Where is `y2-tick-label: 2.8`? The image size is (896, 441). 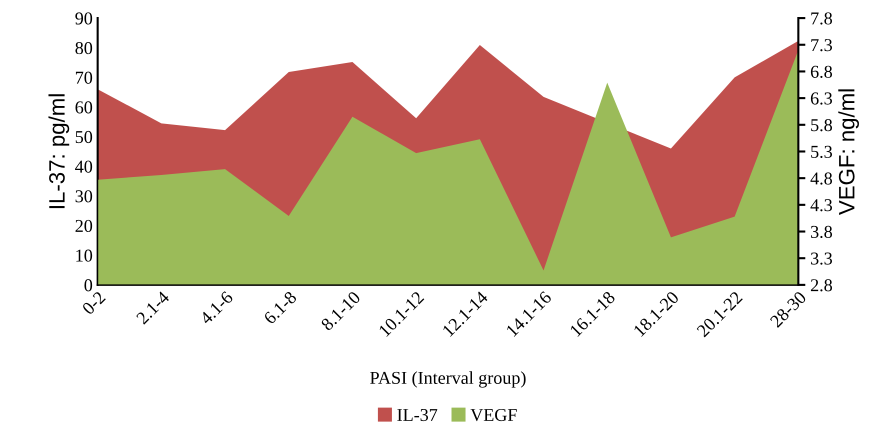 y2-tick-label: 2.8 is located at coordinates (821, 285).